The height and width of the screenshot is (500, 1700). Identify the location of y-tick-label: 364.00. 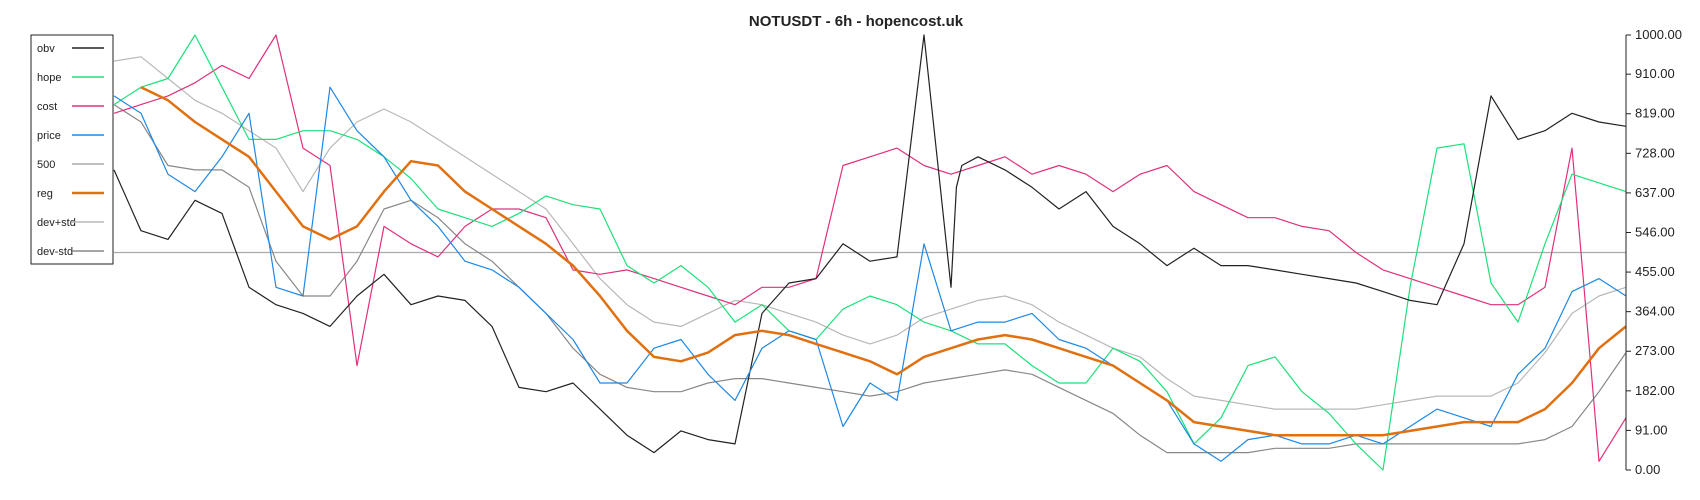
(1655, 311).